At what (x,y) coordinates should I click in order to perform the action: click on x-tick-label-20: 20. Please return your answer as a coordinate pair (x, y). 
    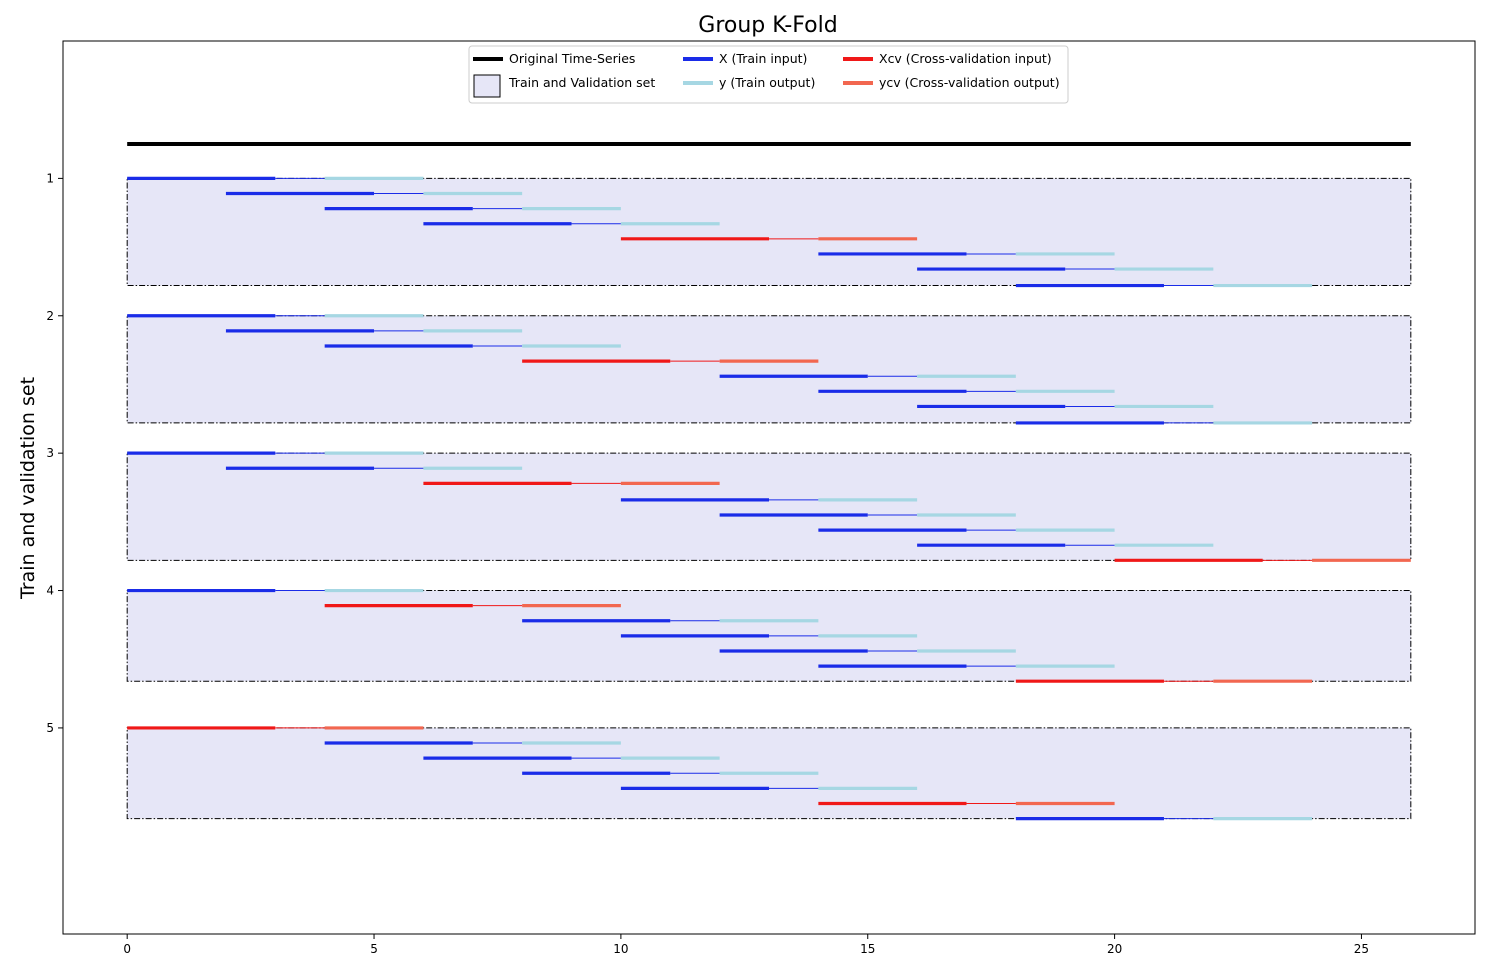
    Looking at the image, I should click on (1114, 949).